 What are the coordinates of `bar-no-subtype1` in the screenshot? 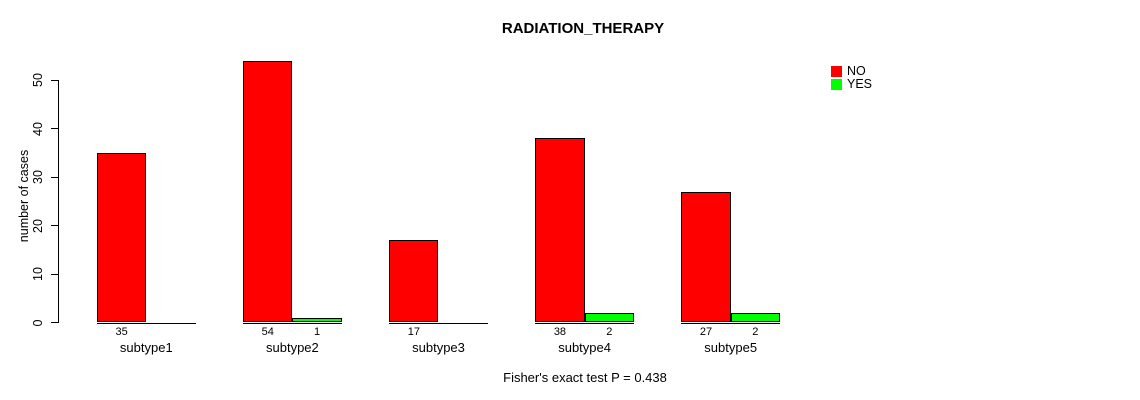 It's located at (122, 237).